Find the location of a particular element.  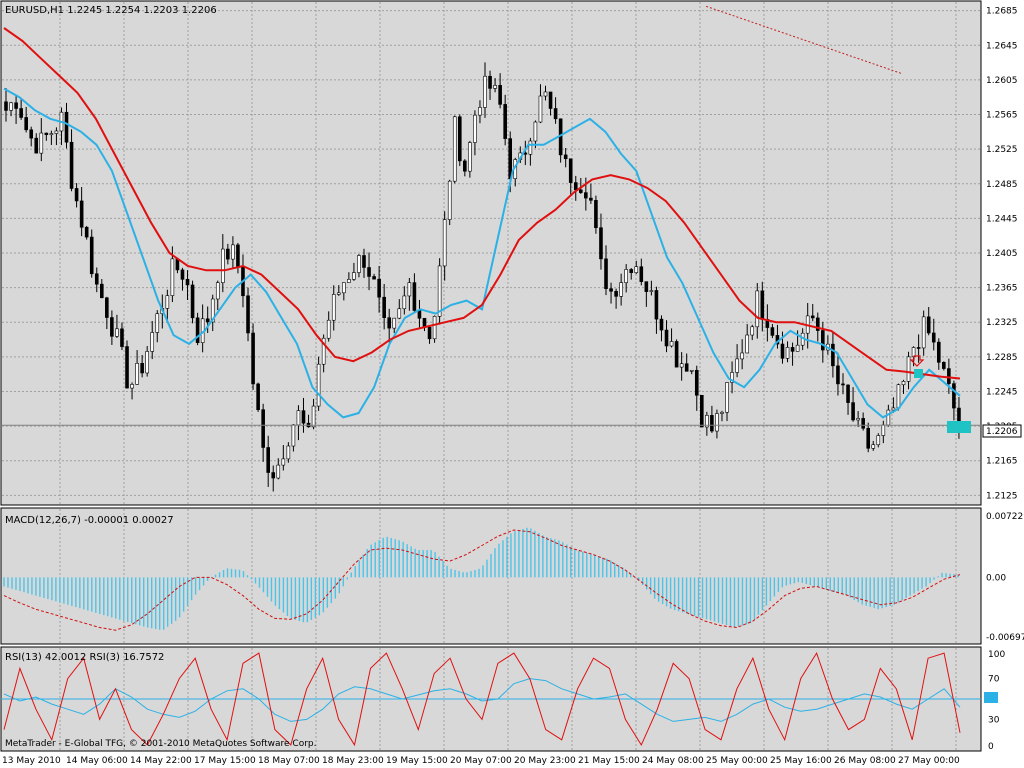

time-tick-label: 20 May 23:00 is located at coordinates (545, 761).